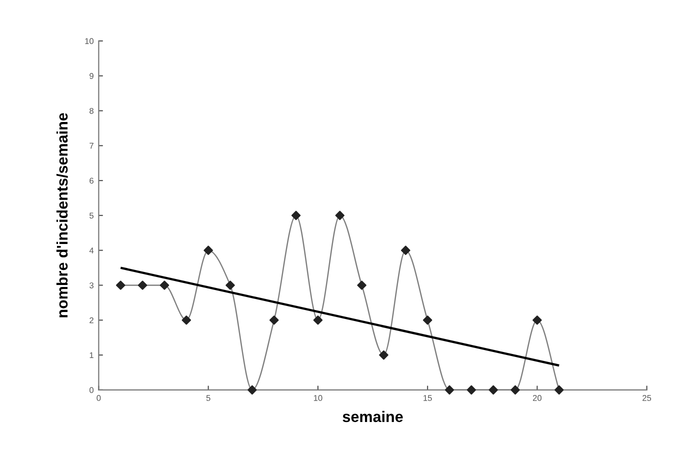 This screenshot has width=700, height=455. I want to click on y-tick-label: 4, so click(91, 251).